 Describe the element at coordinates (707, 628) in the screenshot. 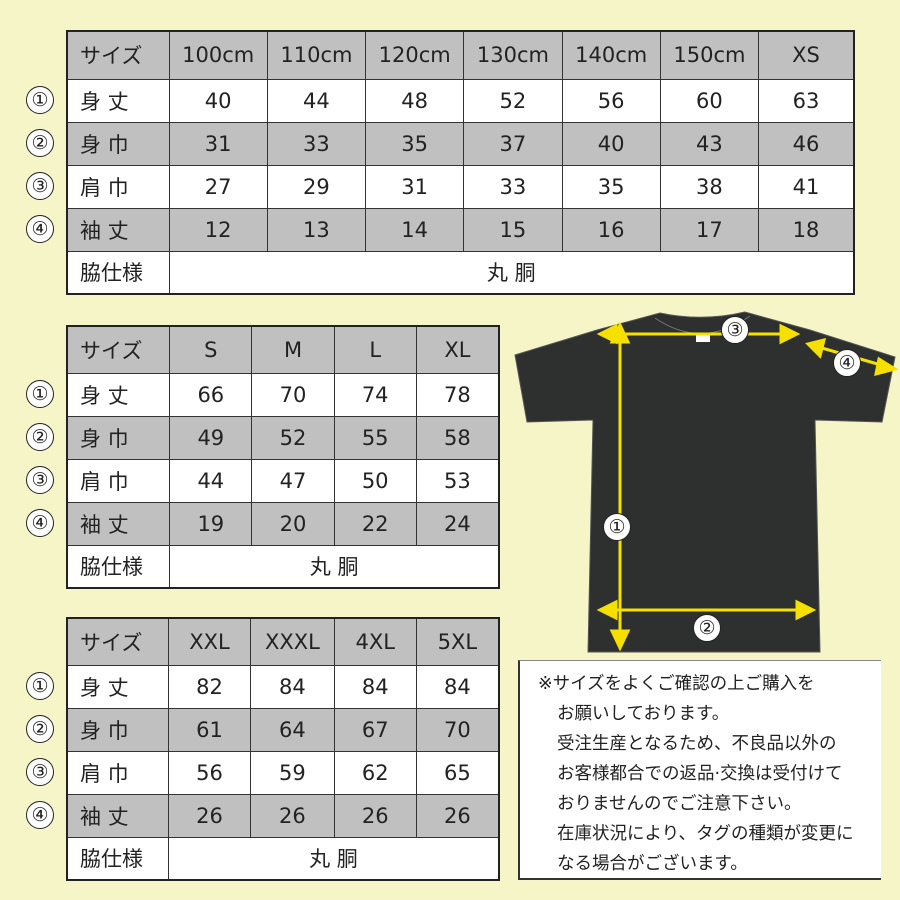

I see `diagram-marker-2: ②` at that location.